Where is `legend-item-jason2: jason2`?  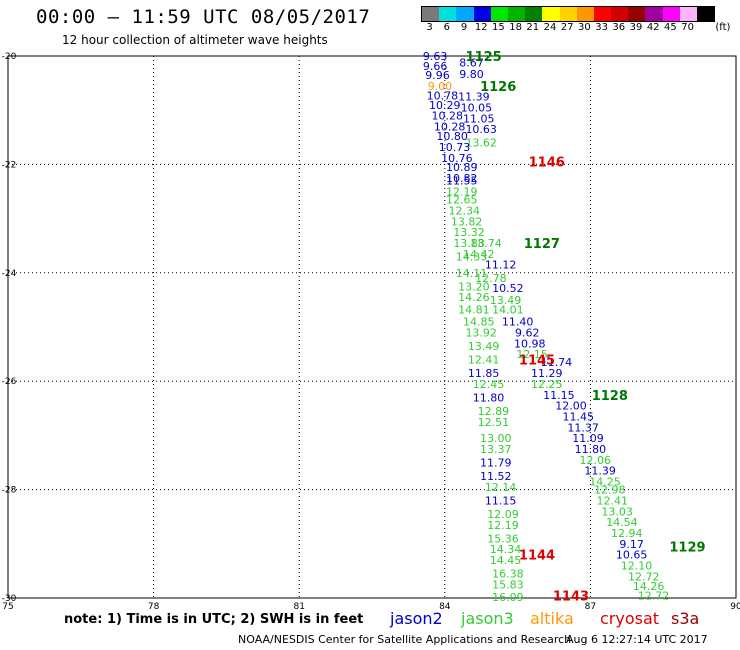
legend-item-jason2: jason2 is located at coordinates (416, 618).